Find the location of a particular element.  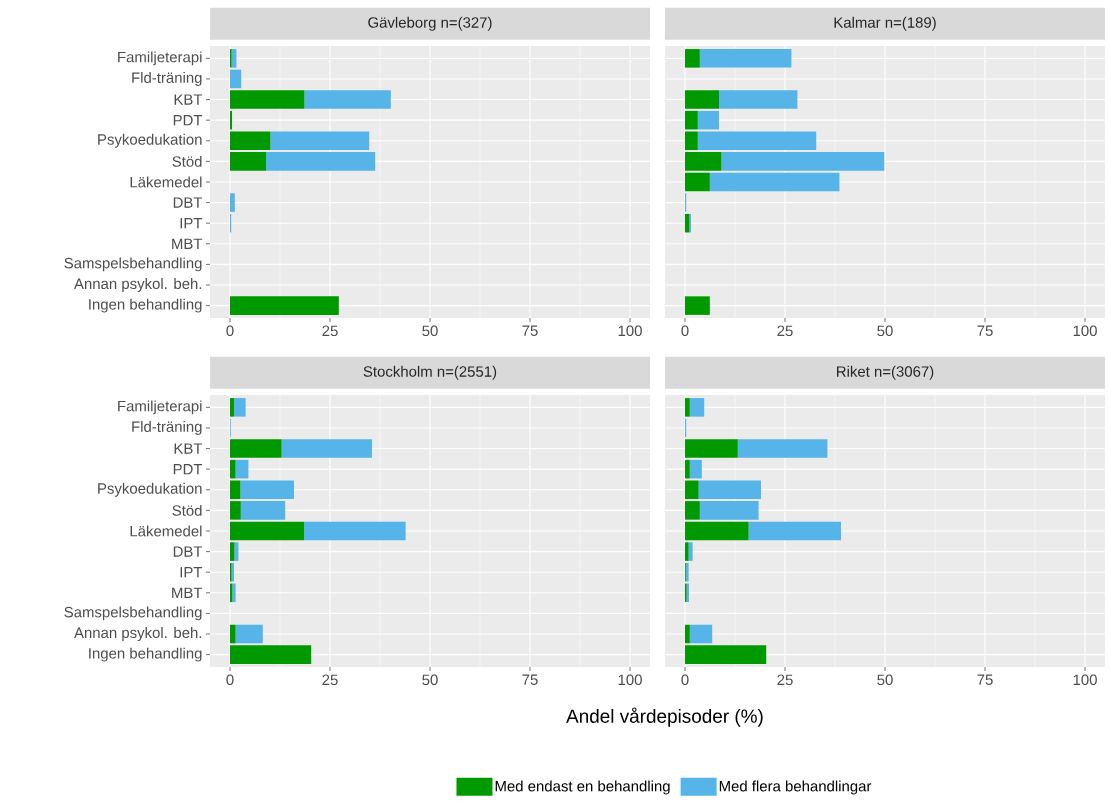

chart-title: Riket n=(3067) is located at coordinates (885, 372).